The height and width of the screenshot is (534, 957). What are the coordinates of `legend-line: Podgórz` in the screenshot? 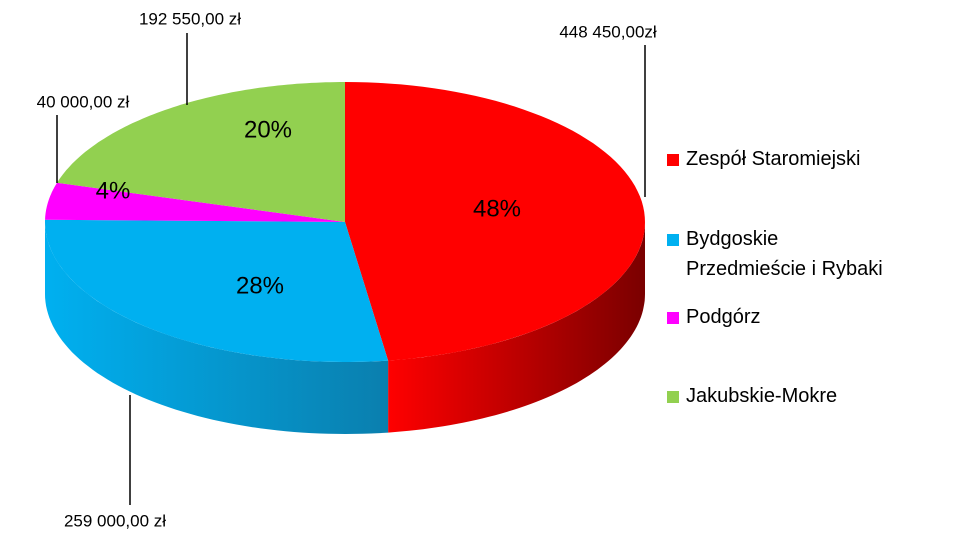 It's located at (723, 317).